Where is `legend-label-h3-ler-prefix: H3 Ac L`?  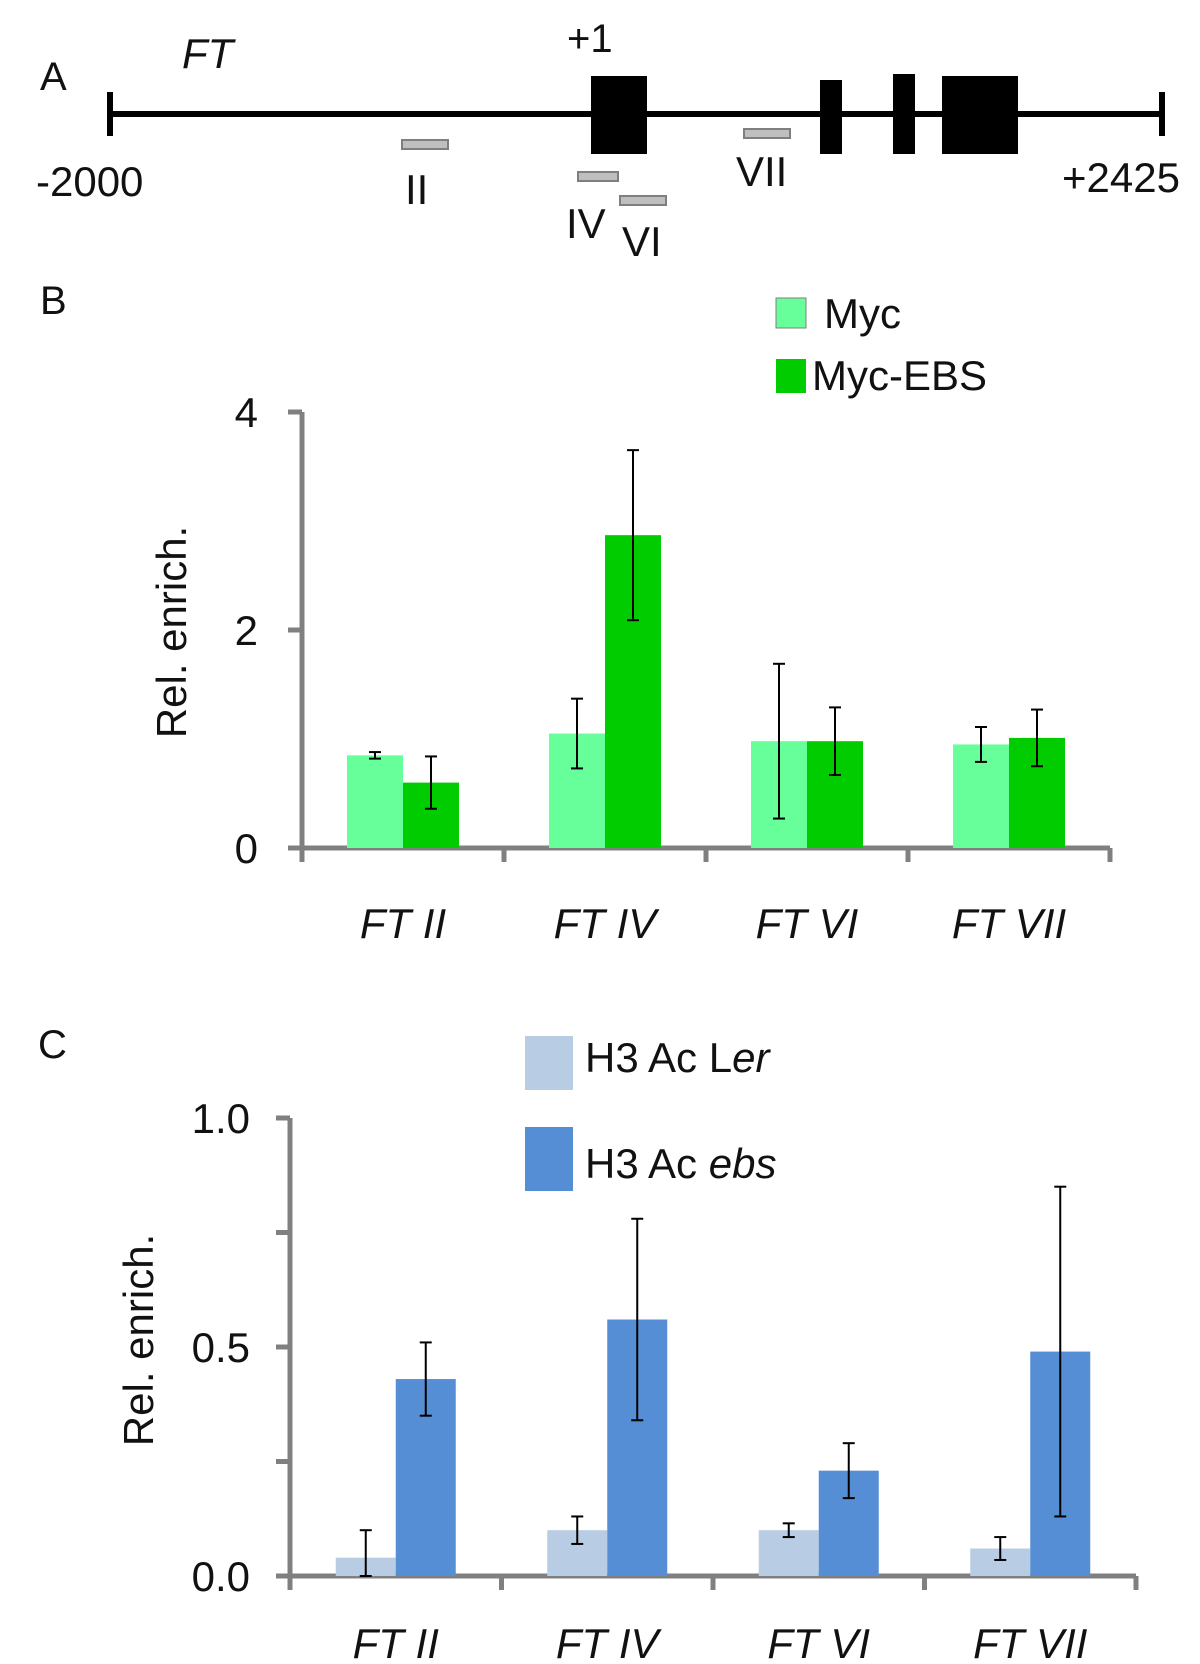 legend-label-h3-ler-prefix: H3 Ac L is located at coordinates (658, 1057).